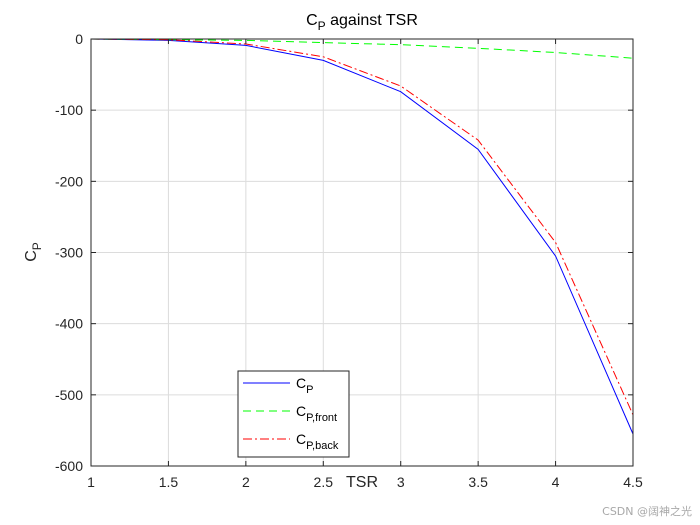 The height and width of the screenshot is (525, 700). Describe the element at coordinates (291, 413) in the screenshot. I see `legend-entries: CP CP,front CP,back` at that location.